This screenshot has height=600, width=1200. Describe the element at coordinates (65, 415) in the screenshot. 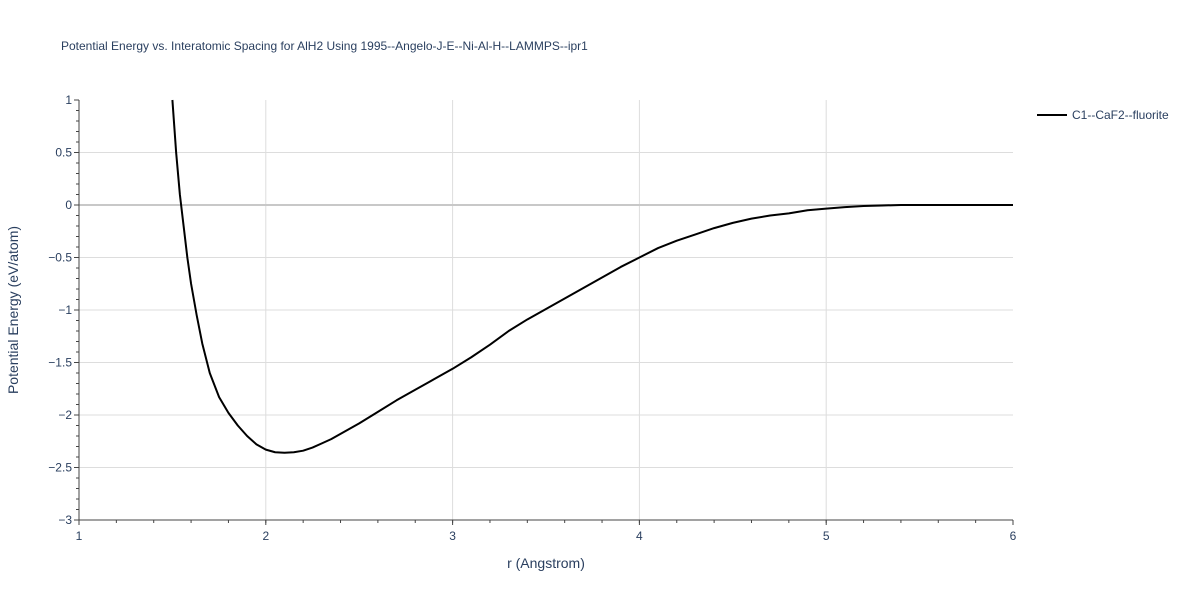

I see `y-tick-label: −2` at that location.